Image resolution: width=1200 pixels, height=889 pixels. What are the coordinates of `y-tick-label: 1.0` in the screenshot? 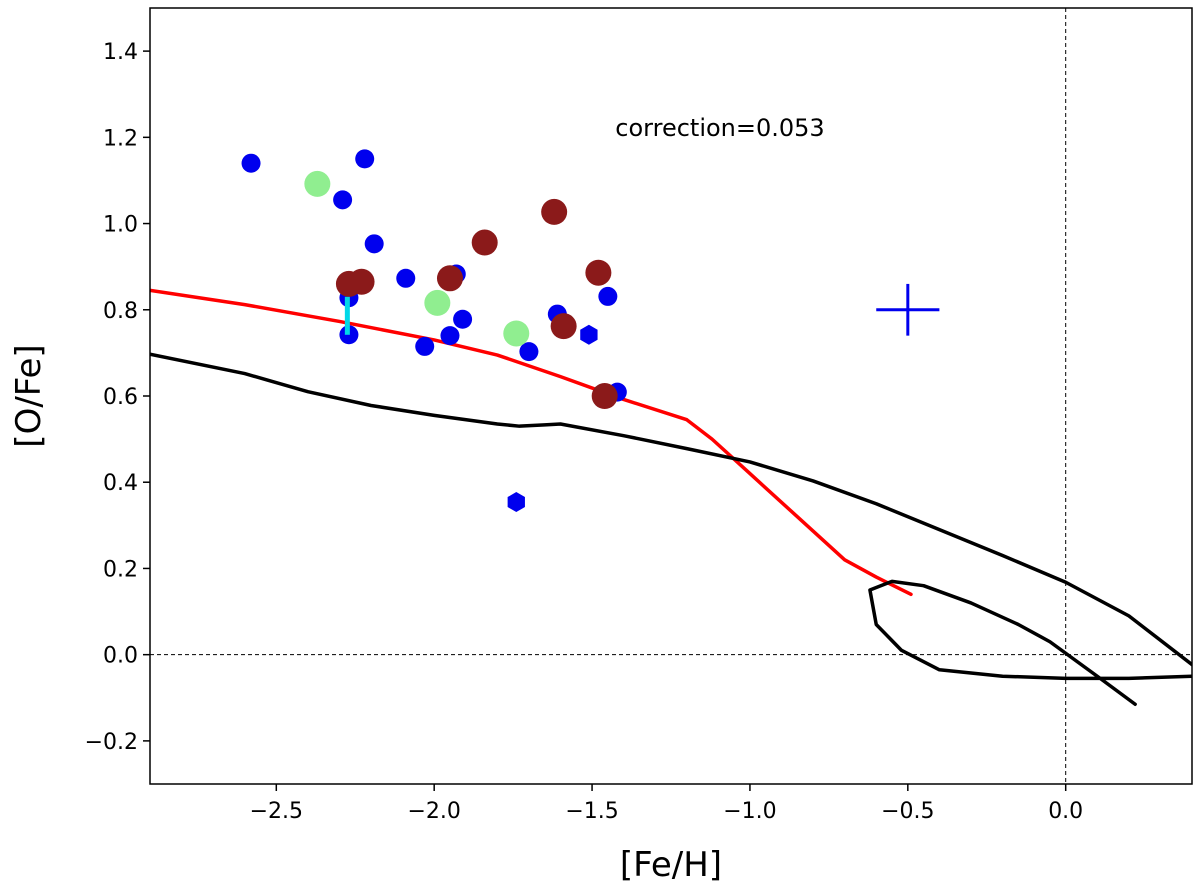 It's located at (120, 225).